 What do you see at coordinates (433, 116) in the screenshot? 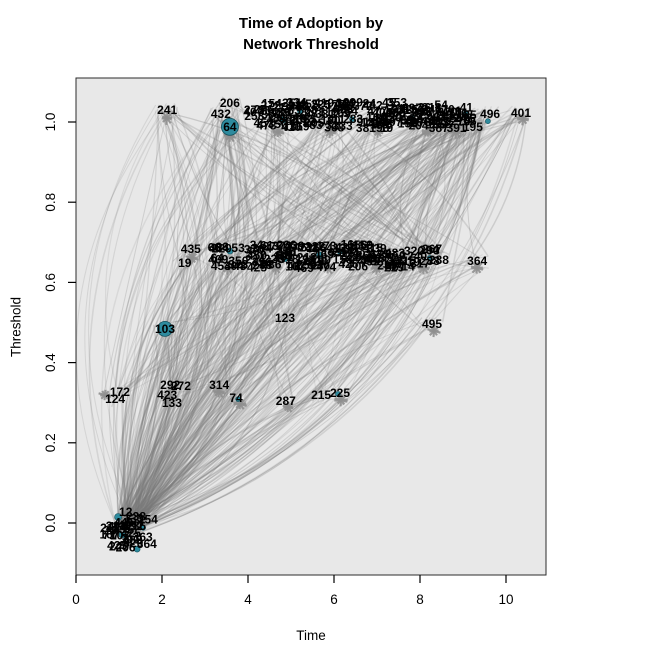
I see `svg-text: 94` at bounding box center [433, 116].